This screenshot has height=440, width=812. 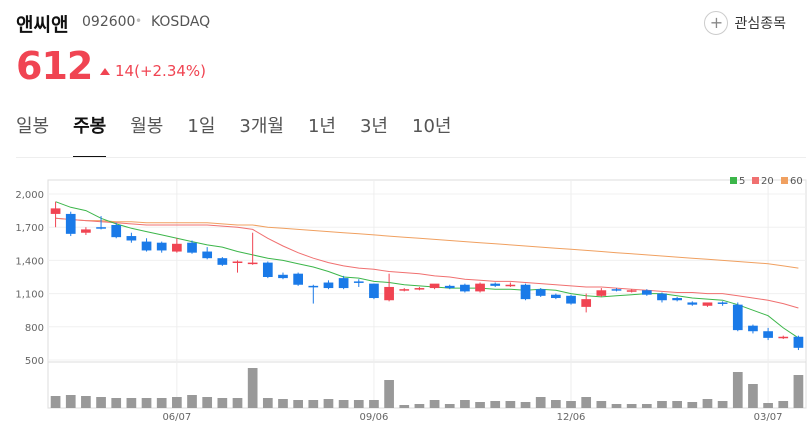 I want to click on tab-3years: 3년, so click(x=373, y=126).